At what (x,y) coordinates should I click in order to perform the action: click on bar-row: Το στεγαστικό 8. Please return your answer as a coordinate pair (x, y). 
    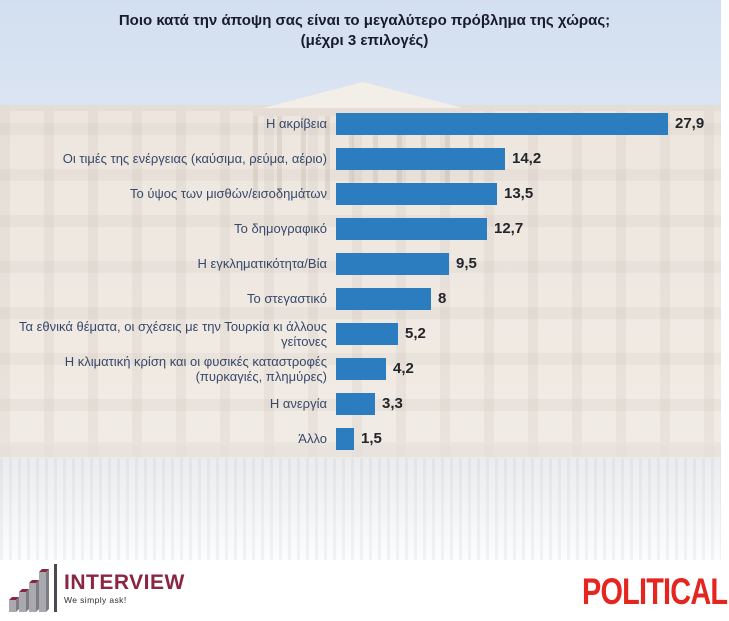
    Looking at the image, I should click on (360, 298).